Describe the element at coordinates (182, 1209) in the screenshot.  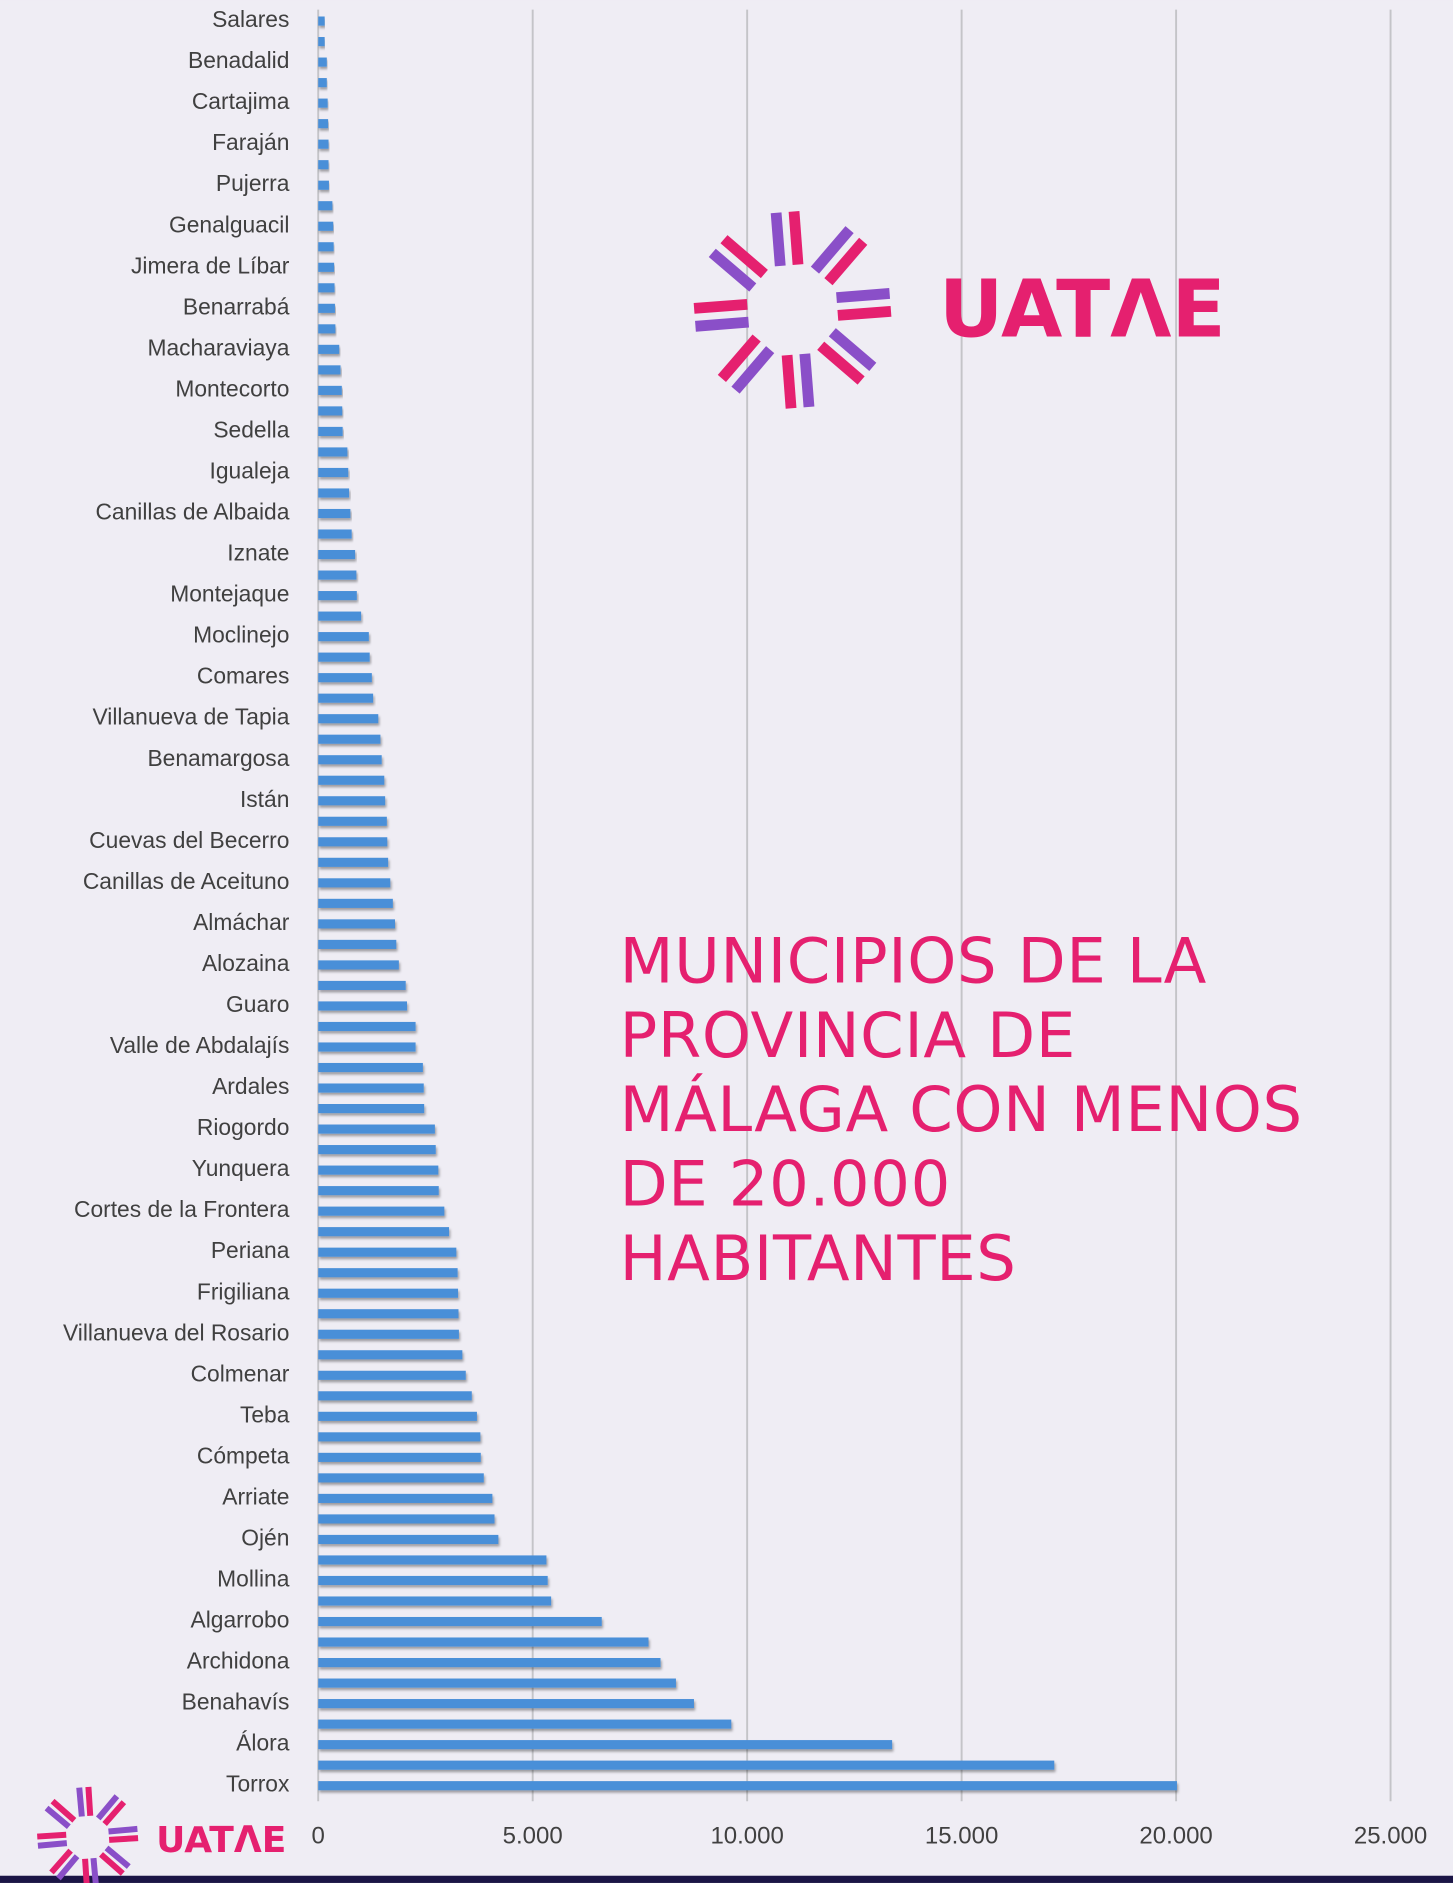
I see `y-tick-label: Cortes de la Frontera` at that location.